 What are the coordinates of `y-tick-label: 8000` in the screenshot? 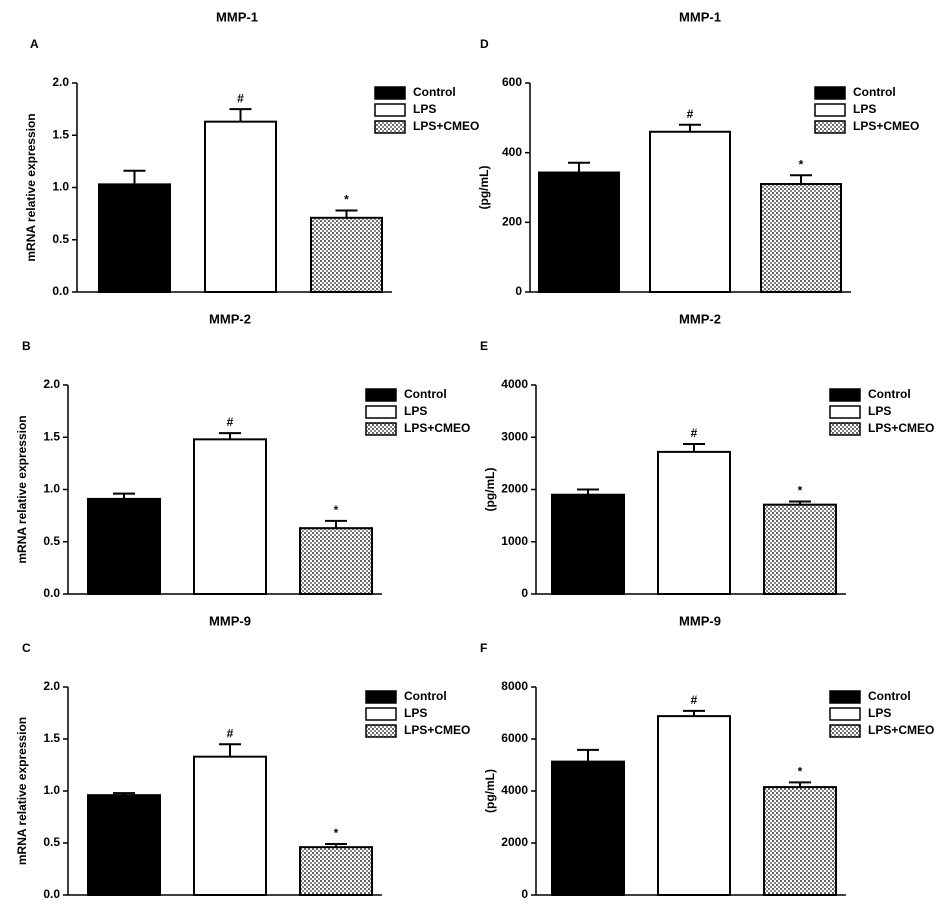 It's located at (514, 686).